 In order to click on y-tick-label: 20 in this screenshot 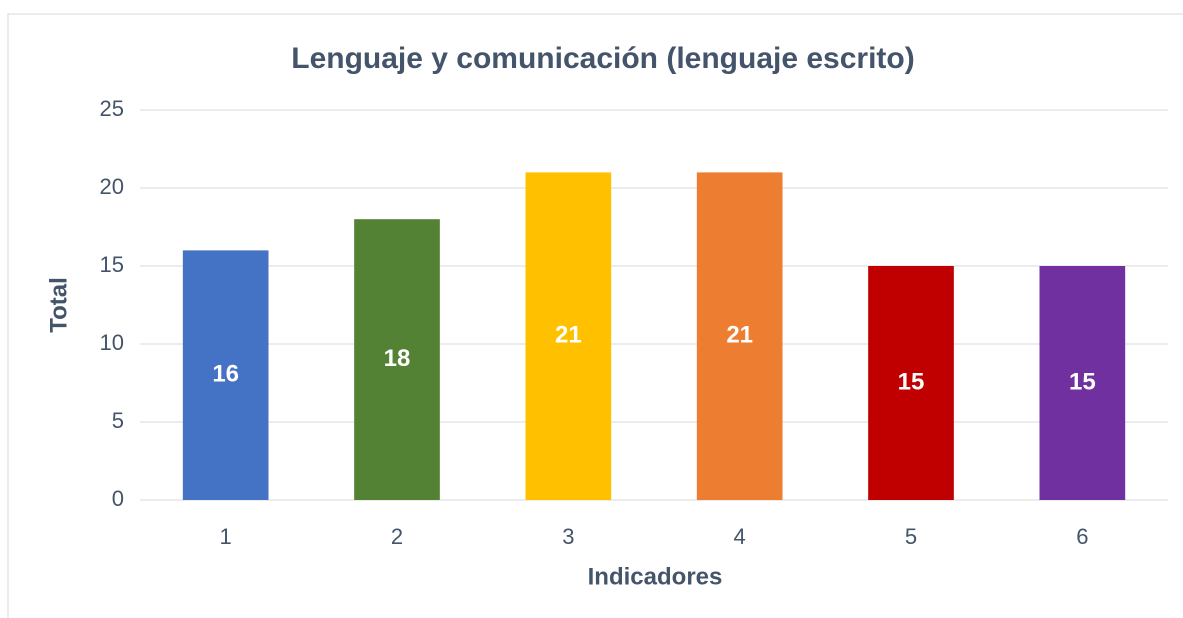, I will do `click(112, 186)`.